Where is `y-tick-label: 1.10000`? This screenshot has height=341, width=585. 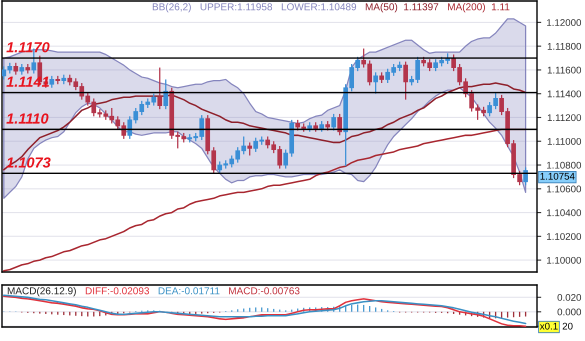 y-tick-label: 1.10000 is located at coordinates (564, 260).